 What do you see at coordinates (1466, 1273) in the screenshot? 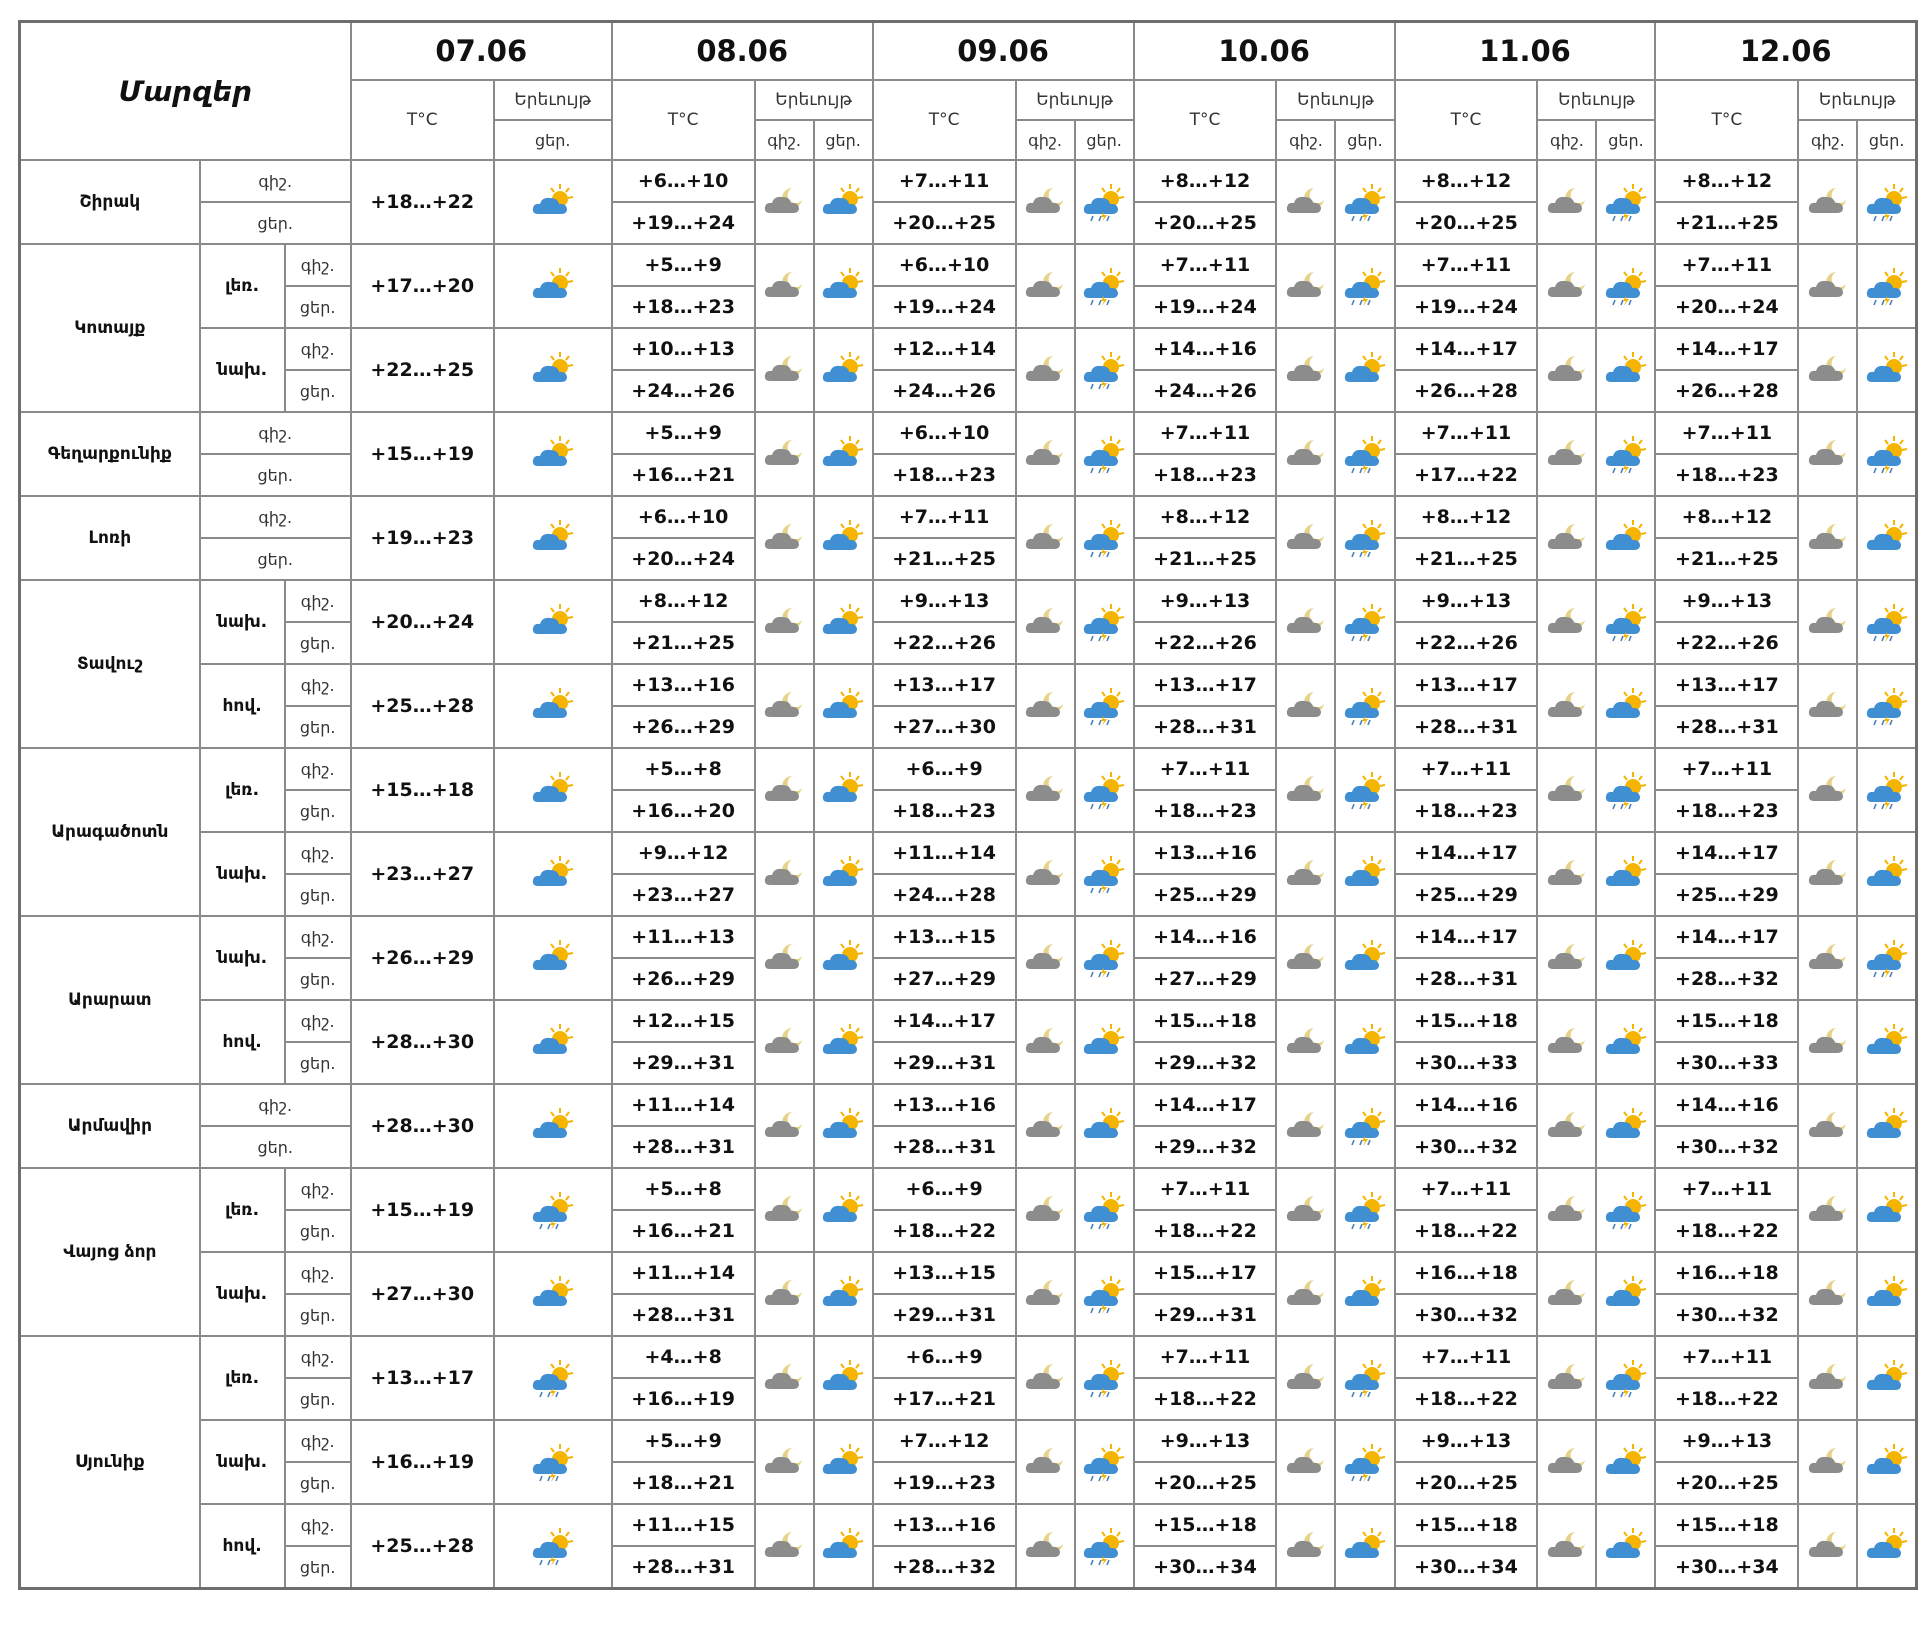
I see `night-temp: +16…+18` at bounding box center [1466, 1273].